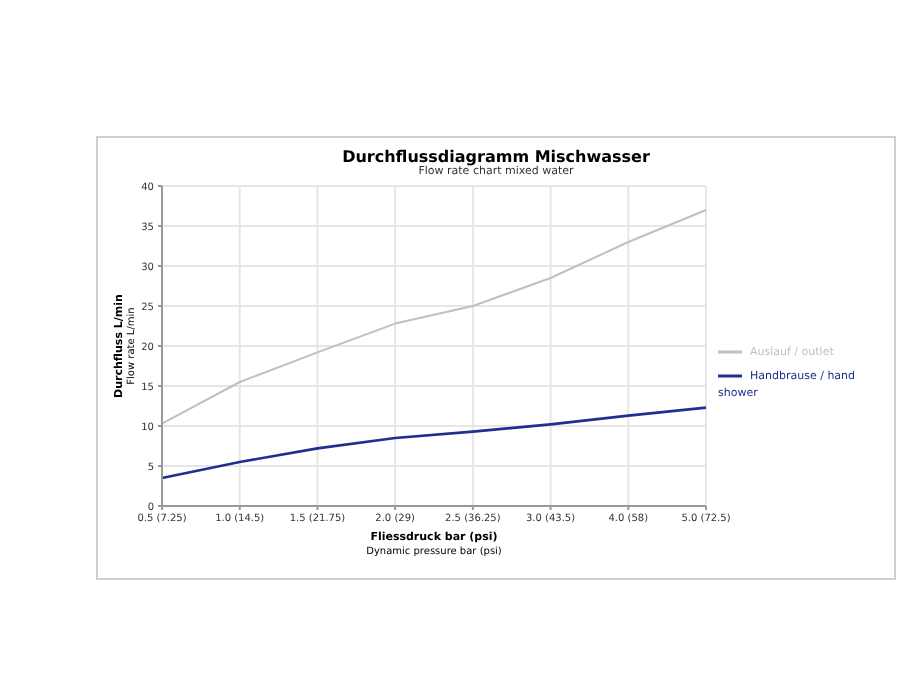 This screenshot has height=690, width=920. Describe the element at coordinates (434, 544) in the screenshot. I see `x-axis-title: Fliessdruck bar (psi) Dynamic pressure bar (psi)` at that location.